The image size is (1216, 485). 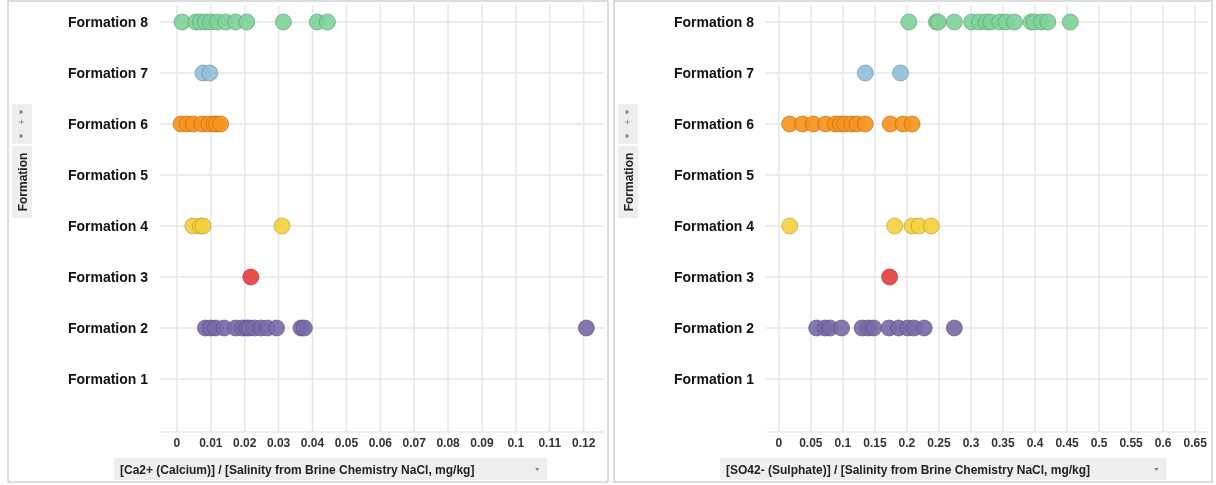 What do you see at coordinates (414, 443) in the screenshot?
I see `x-tick-label: 0.07` at bounding box center [414, 443].